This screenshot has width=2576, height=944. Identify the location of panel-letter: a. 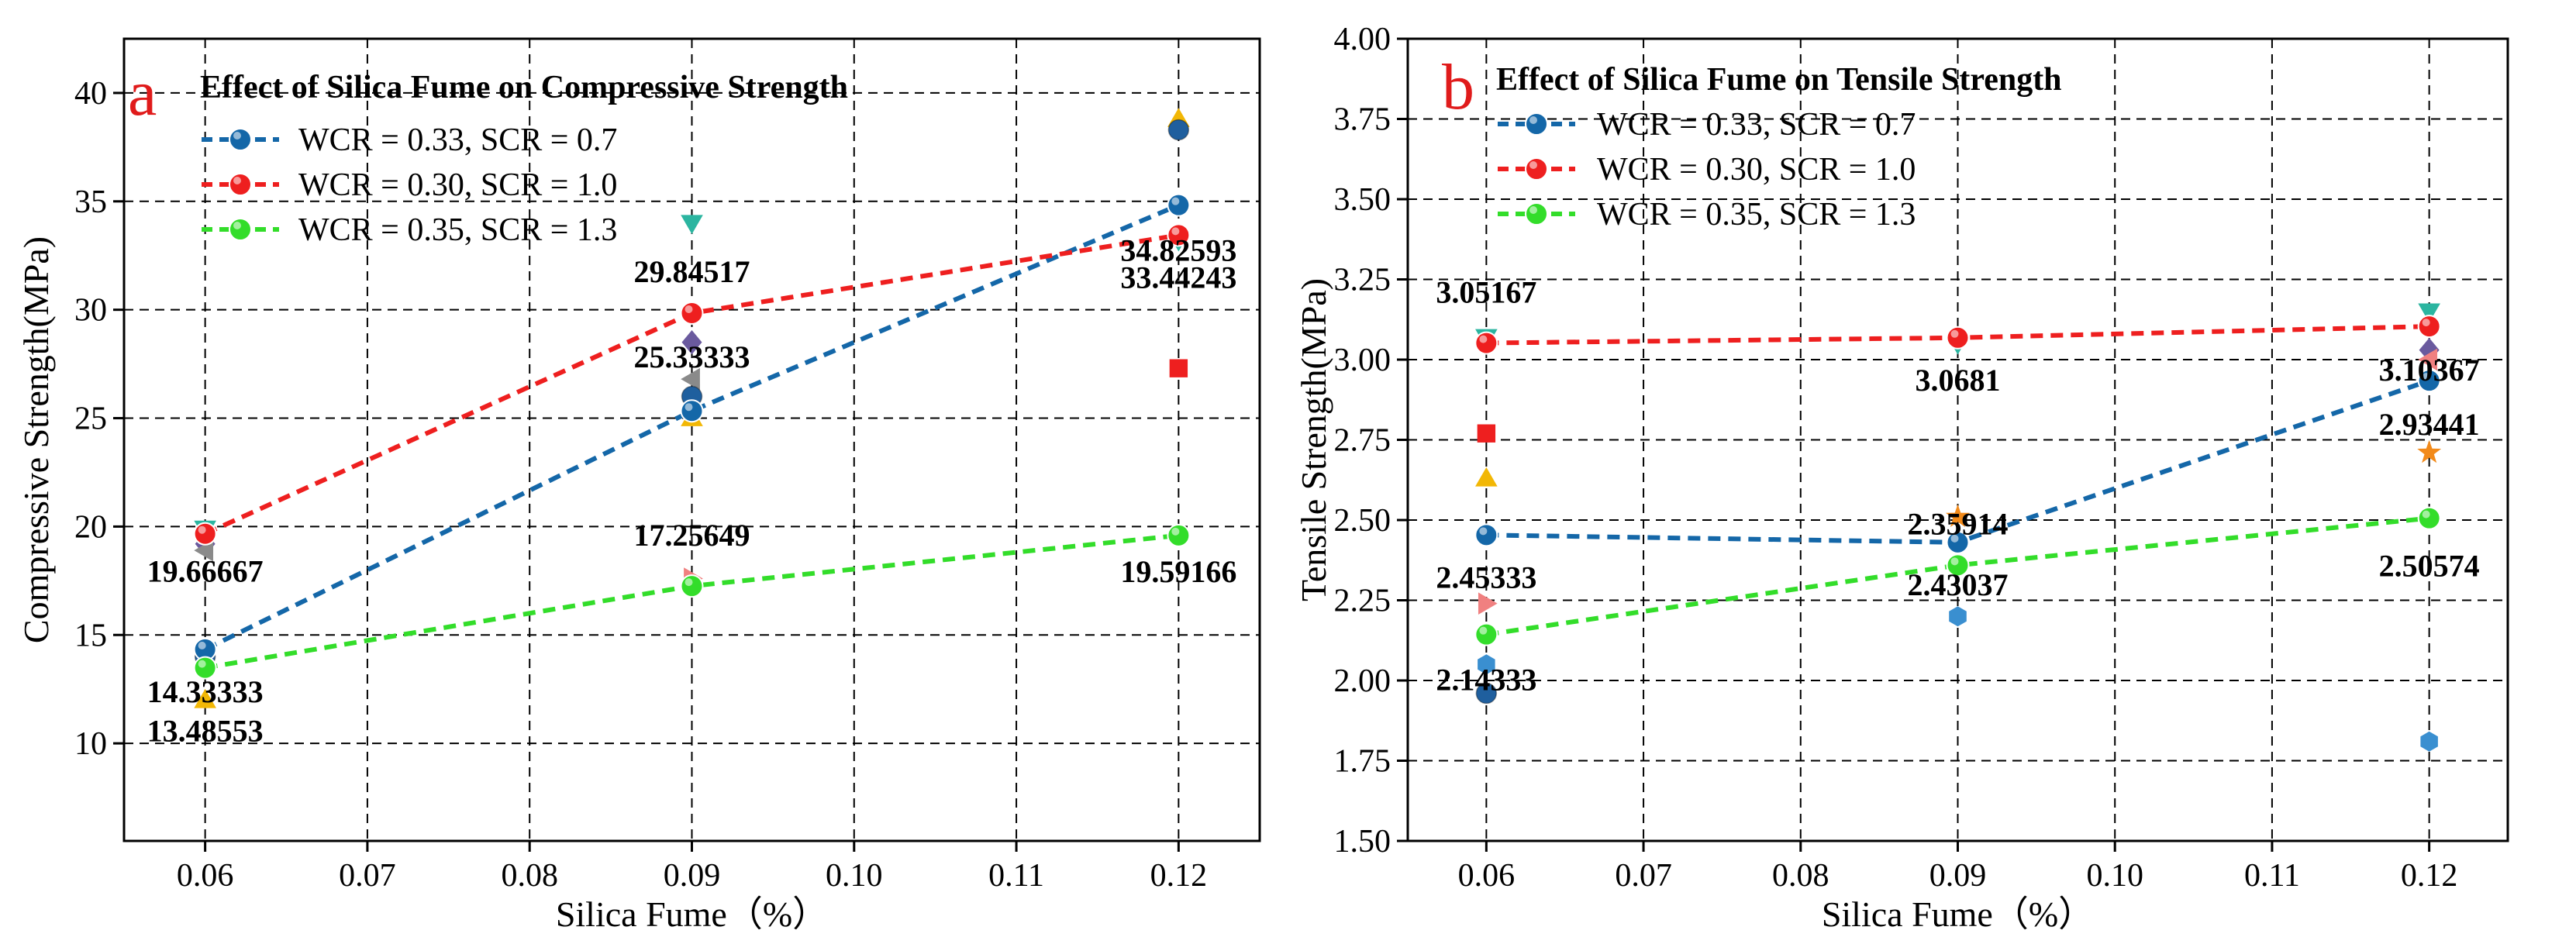
(142, 93).